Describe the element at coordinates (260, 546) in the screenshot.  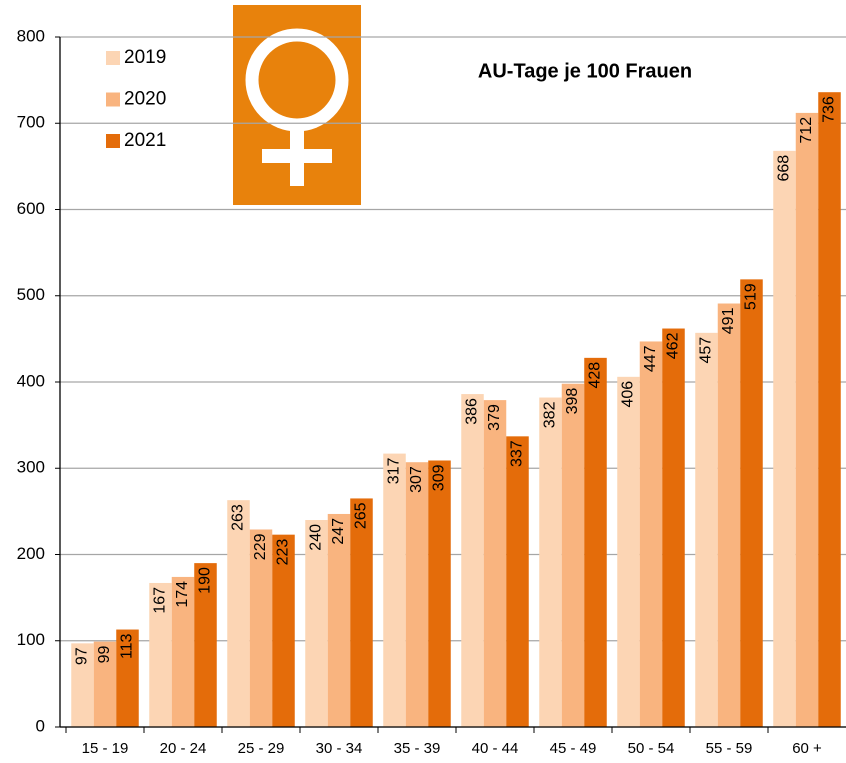
I see `value-label: 229` at that location.